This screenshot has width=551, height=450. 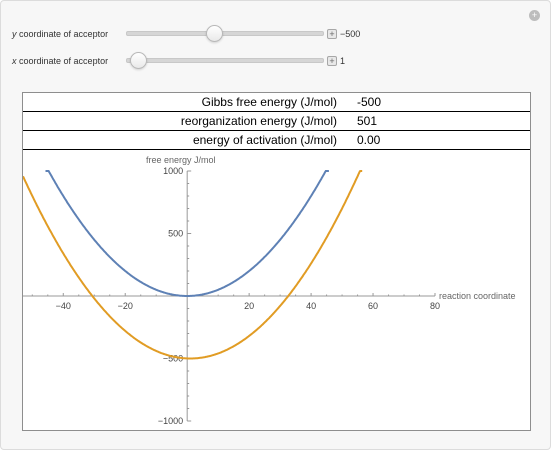 I want to click on x-tick-label: 80, so click(x=435, y=306).